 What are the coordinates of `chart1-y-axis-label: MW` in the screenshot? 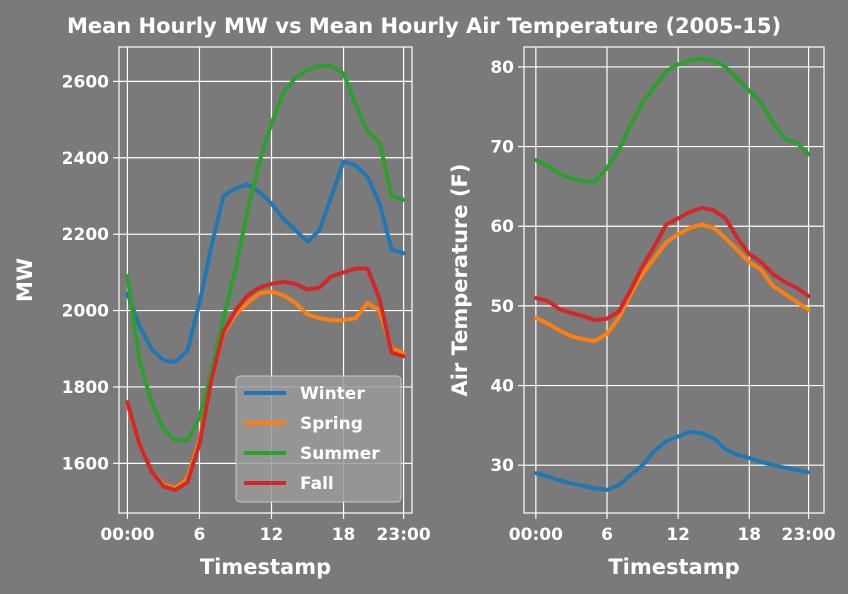 It's located at (25, 280).